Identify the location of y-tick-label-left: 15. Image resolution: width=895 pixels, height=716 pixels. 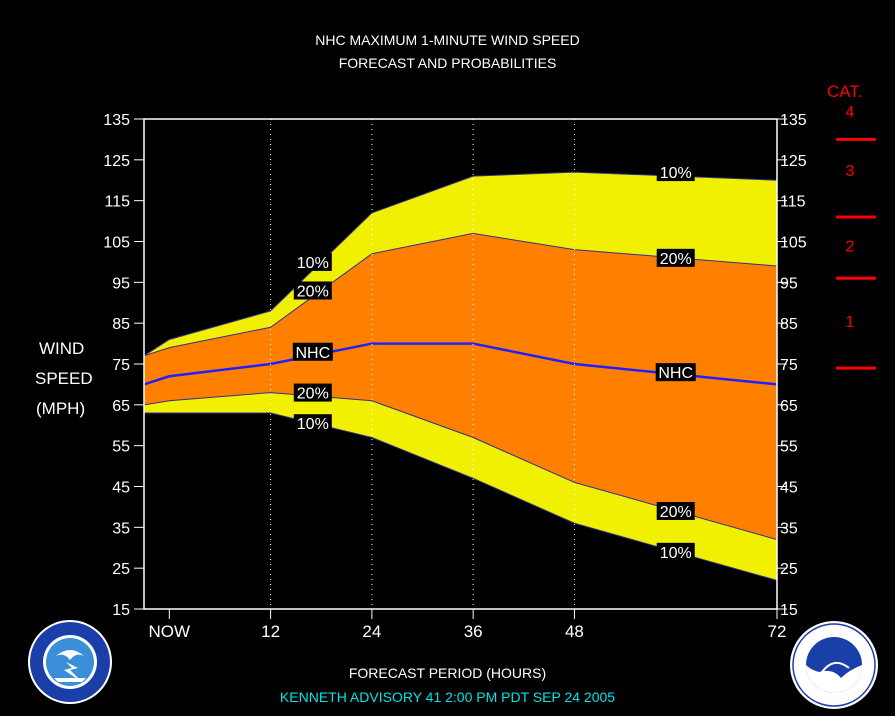
(121, 610).